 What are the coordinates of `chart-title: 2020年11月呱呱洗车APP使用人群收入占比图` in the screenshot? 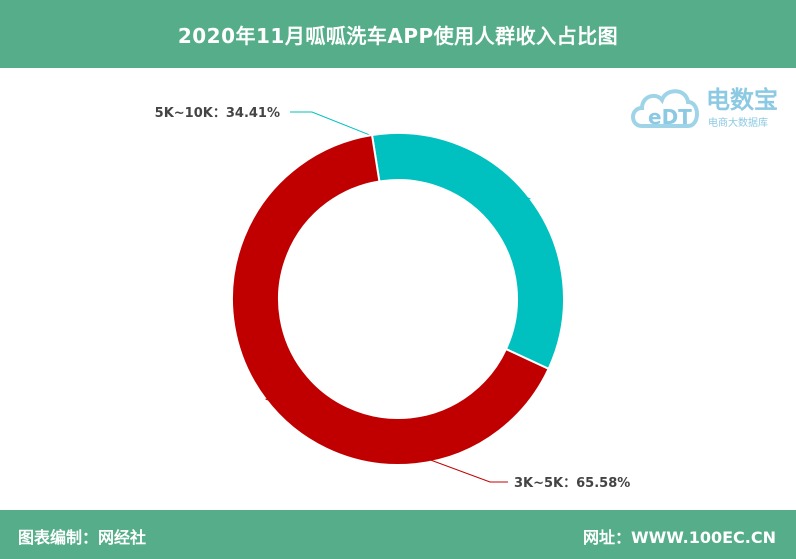 It's located at (398, 35).